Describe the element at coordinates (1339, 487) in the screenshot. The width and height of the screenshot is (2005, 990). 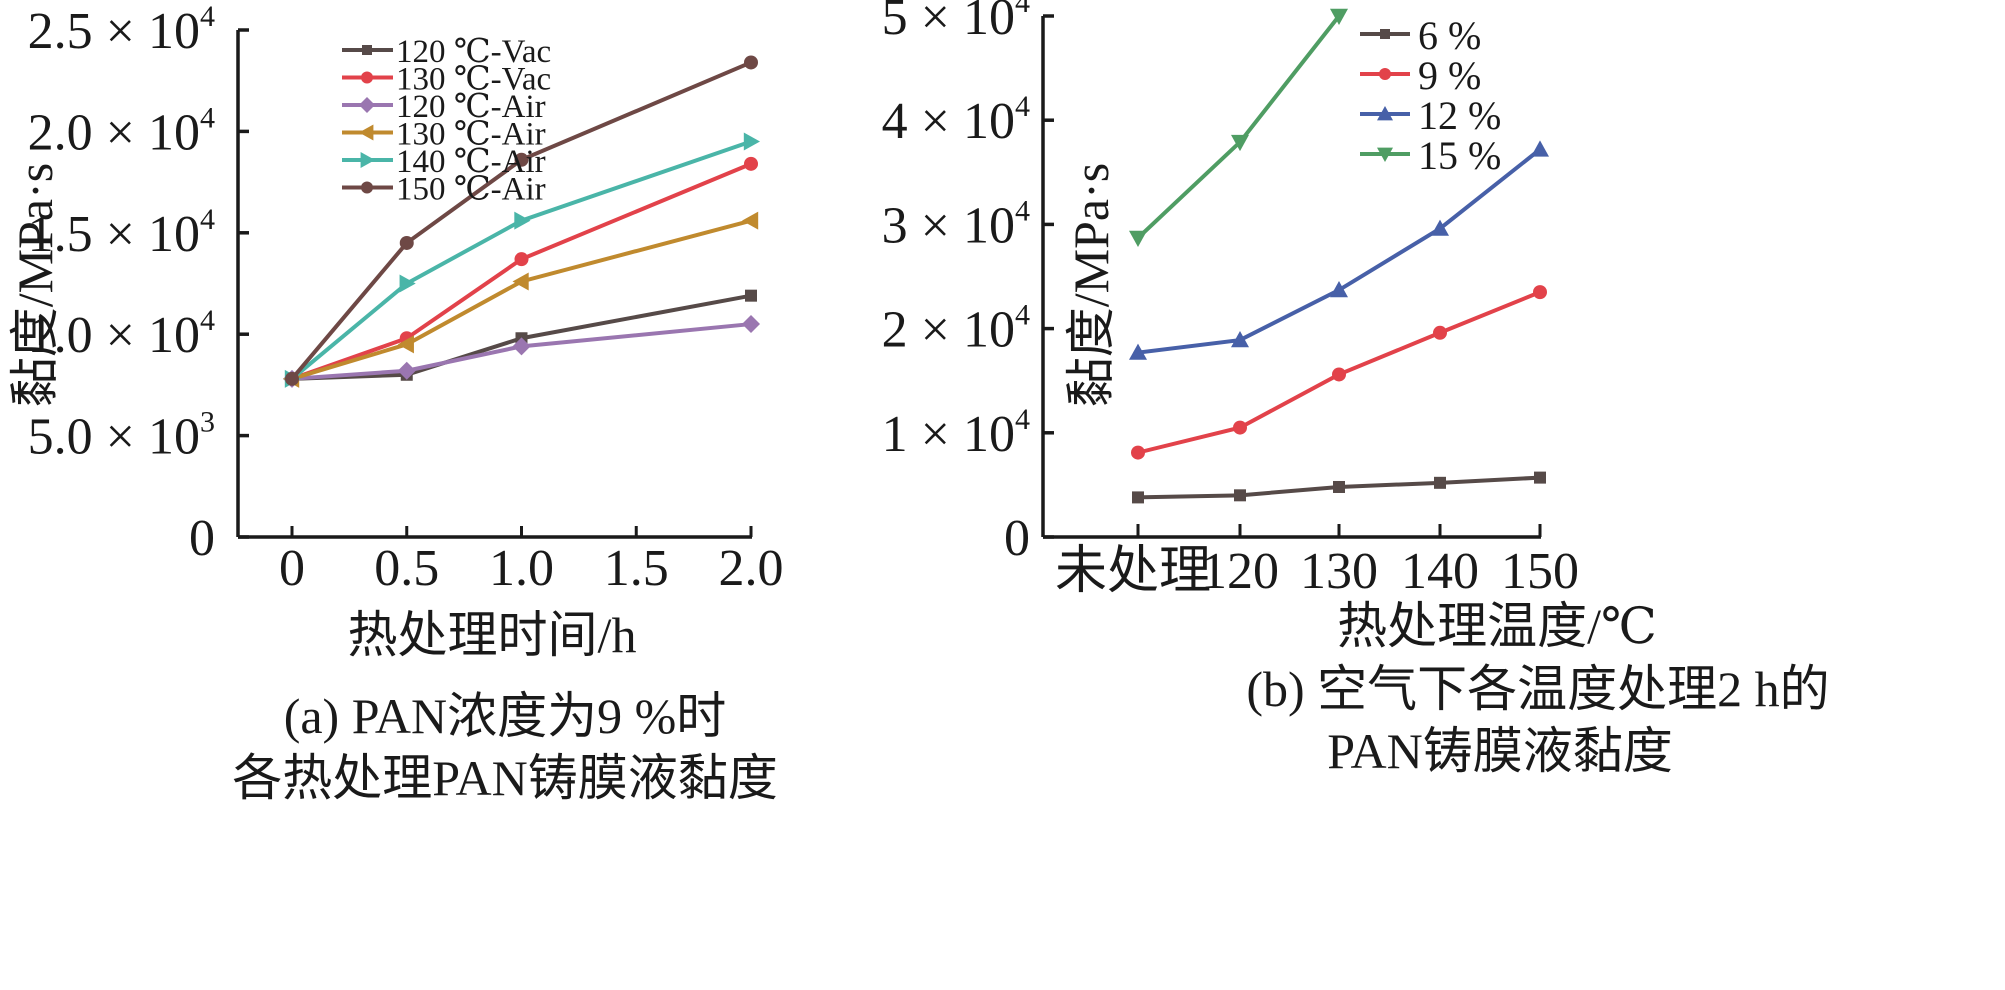
I see `series-6-pct` at that location.